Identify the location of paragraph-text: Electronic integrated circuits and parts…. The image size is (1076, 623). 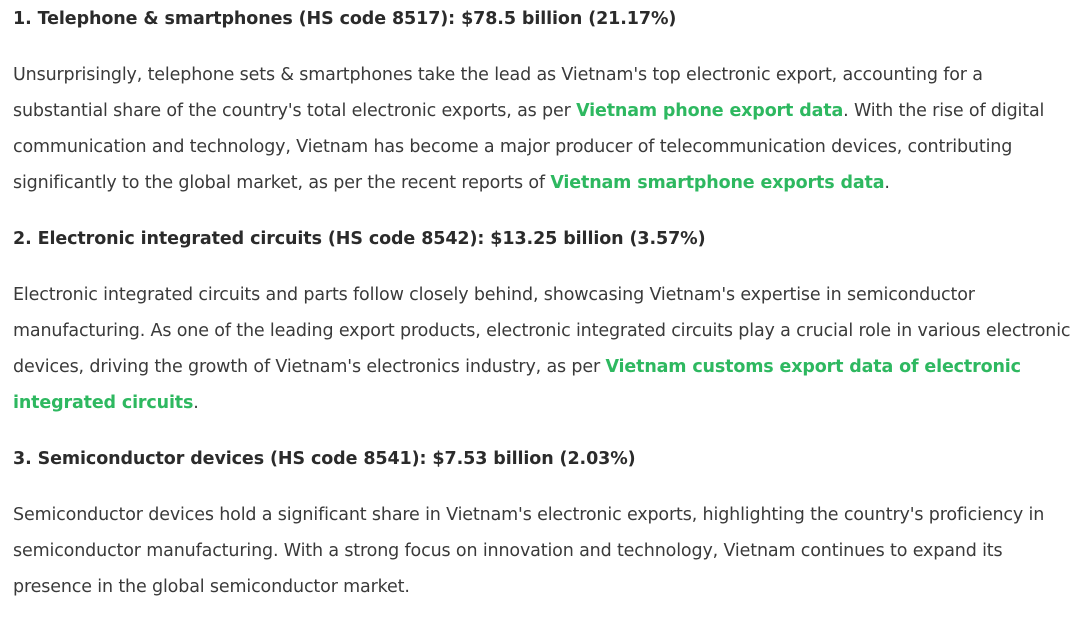
(542, 331).